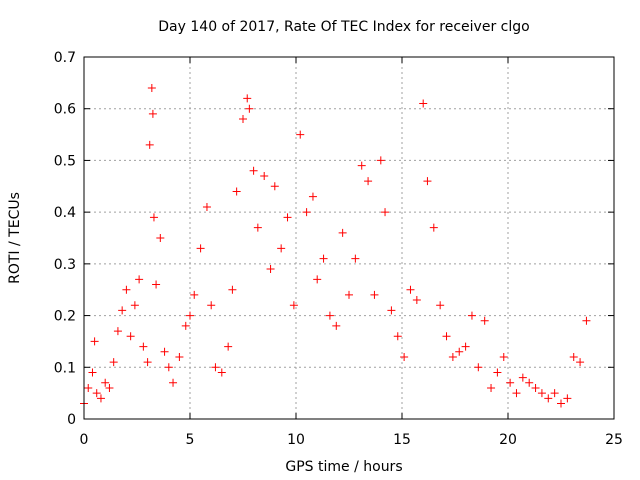  Describe the element at coordinates (65, 161) in the screenshot. I see `y-tick-label: 0.5` at that location.